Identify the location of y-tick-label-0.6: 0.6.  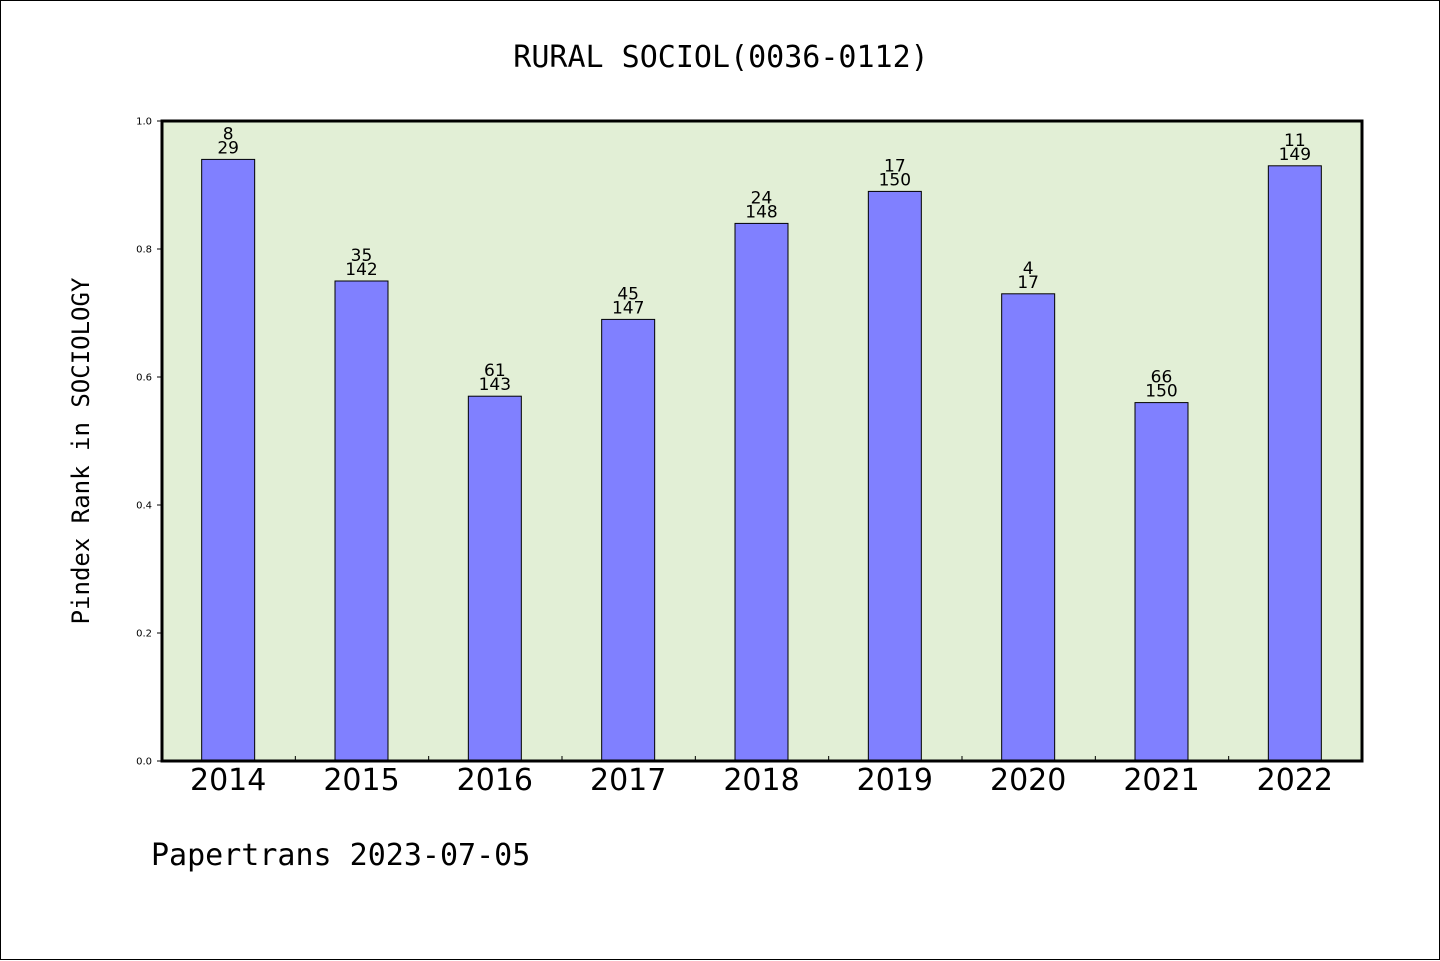
(144, 378).